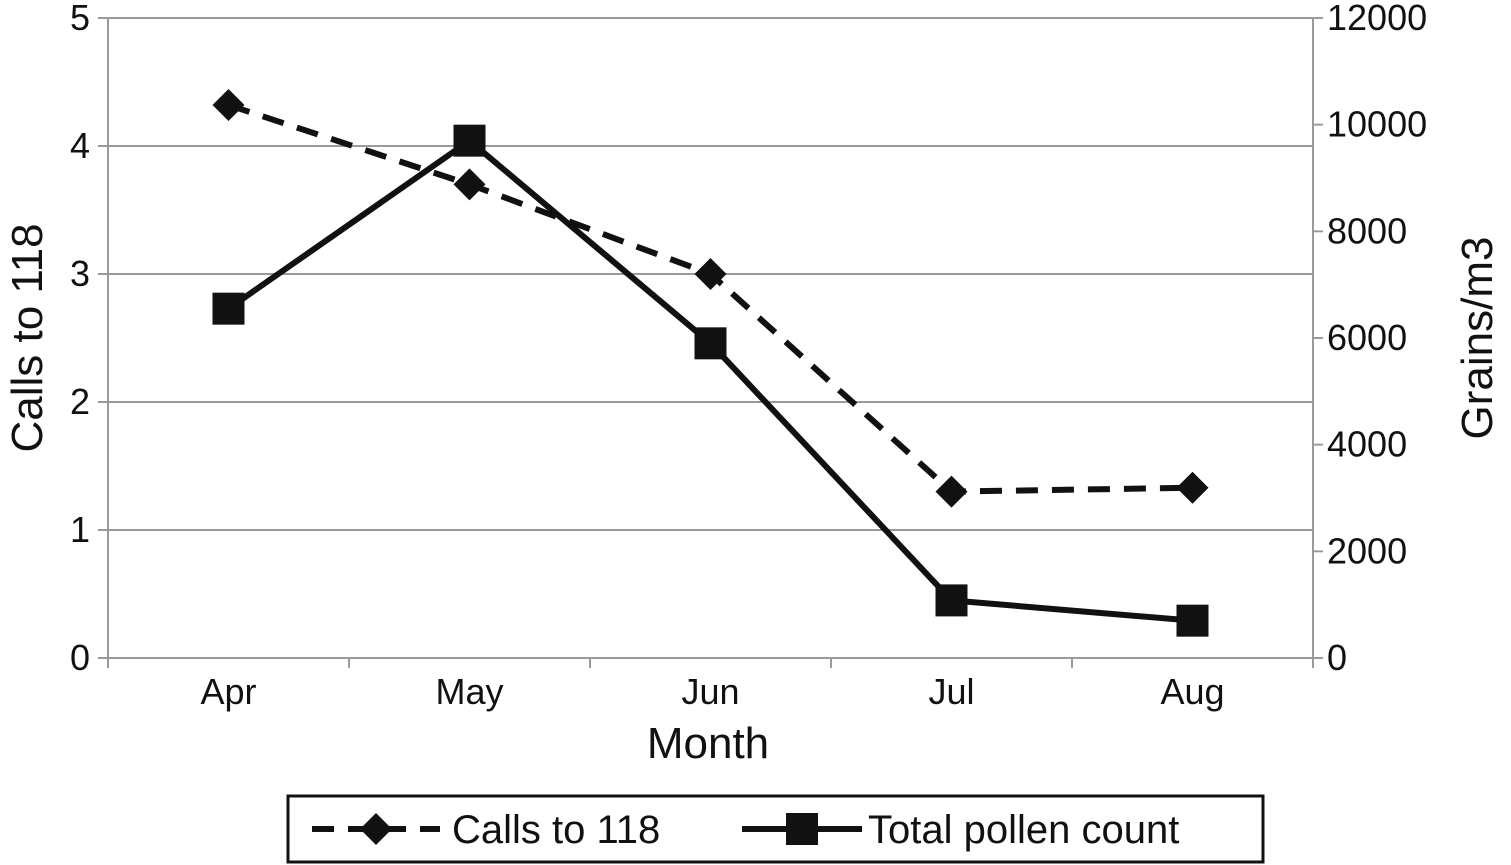  I want to click on legend: Calls to 118 Total pollen count, so click(775, 829).